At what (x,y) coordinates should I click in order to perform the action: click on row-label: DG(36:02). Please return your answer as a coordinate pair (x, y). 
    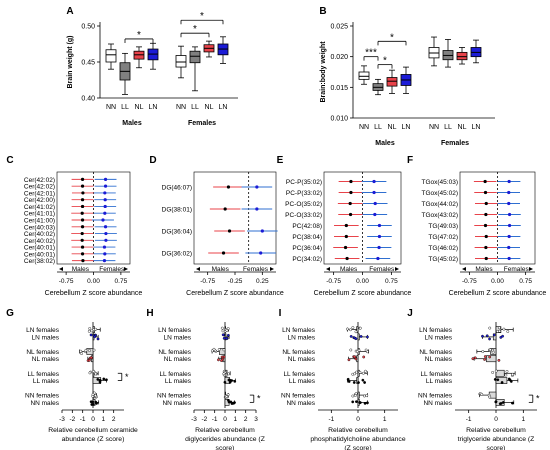
    Looking at the image, I should click on (177, 254).